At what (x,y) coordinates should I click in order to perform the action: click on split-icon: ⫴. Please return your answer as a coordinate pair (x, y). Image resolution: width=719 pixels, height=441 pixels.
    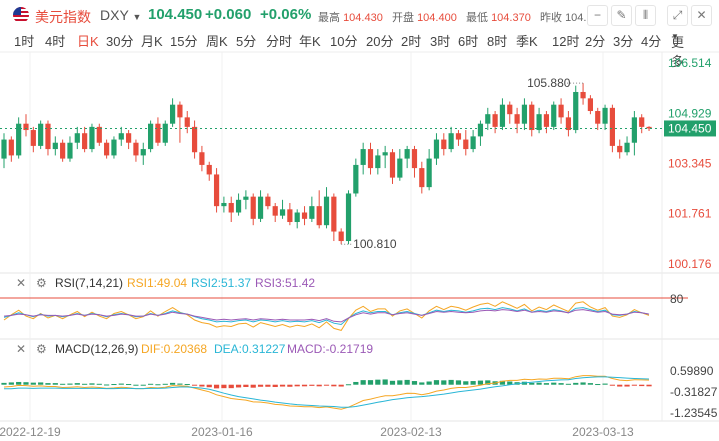
    Looking at the image, I should click on (645, 15).